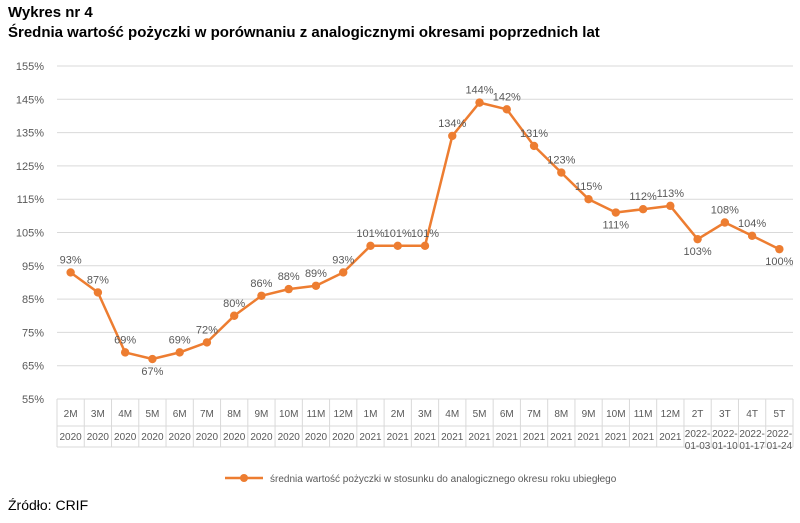 This screenshot has height=523, width=800. Describe the element at coordinates (33, 333) in the screenshot. I see `y-tick-label: 75%` at that location.